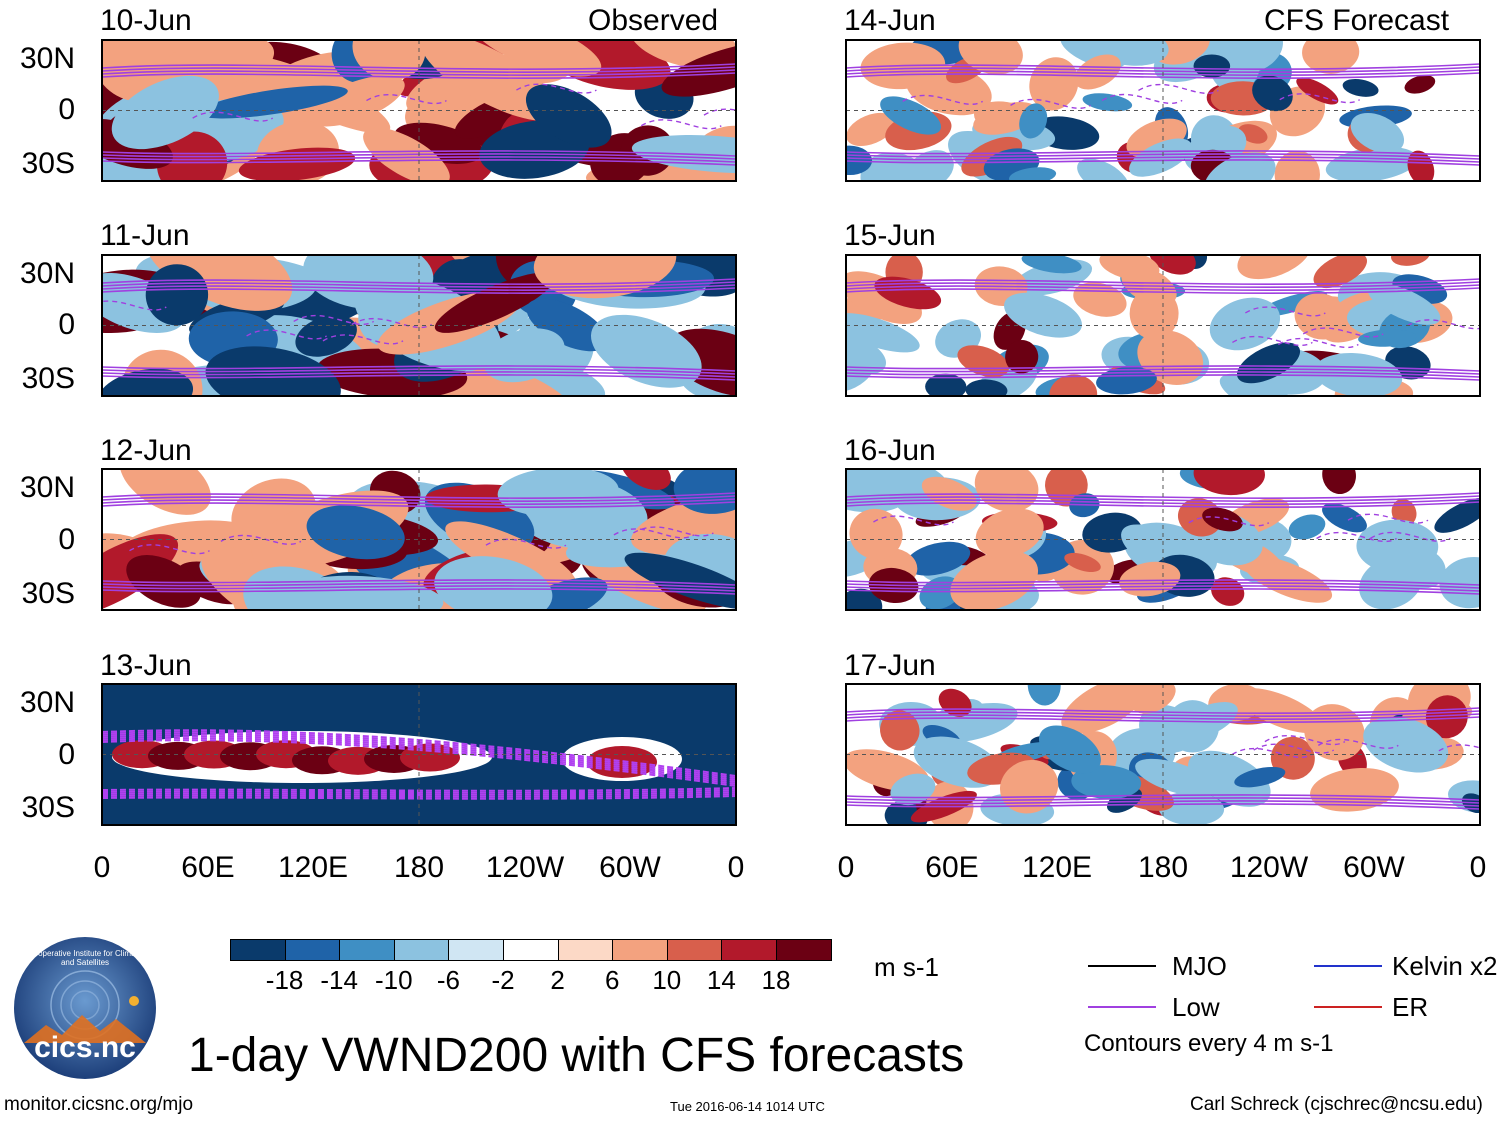  What do you see at coordinates (1057, 867) in the screenshot?
I see `lon-label: 120E` at bounding box center [1057, 867].